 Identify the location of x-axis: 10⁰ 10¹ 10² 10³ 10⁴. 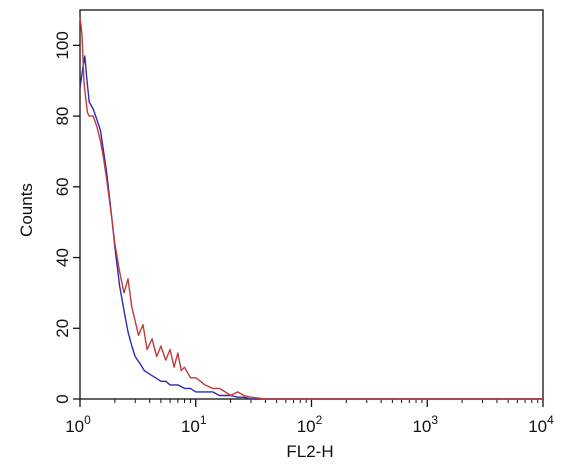
(309, 417).